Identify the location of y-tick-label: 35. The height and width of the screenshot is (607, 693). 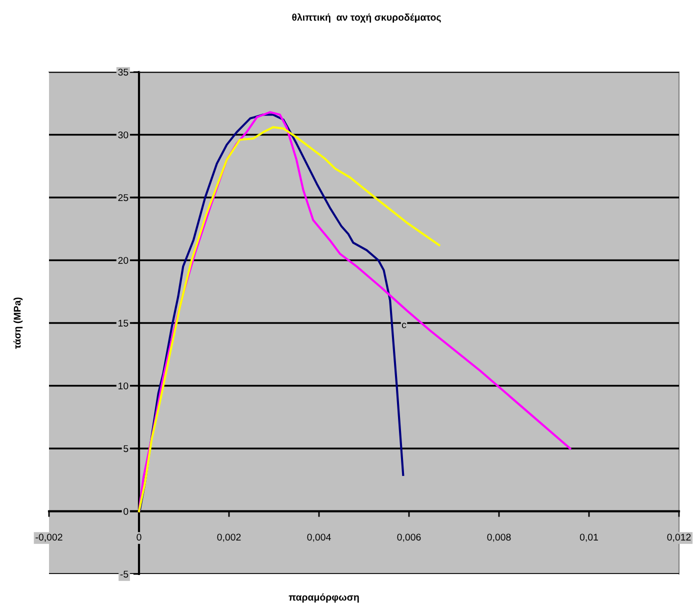
(123, 72).